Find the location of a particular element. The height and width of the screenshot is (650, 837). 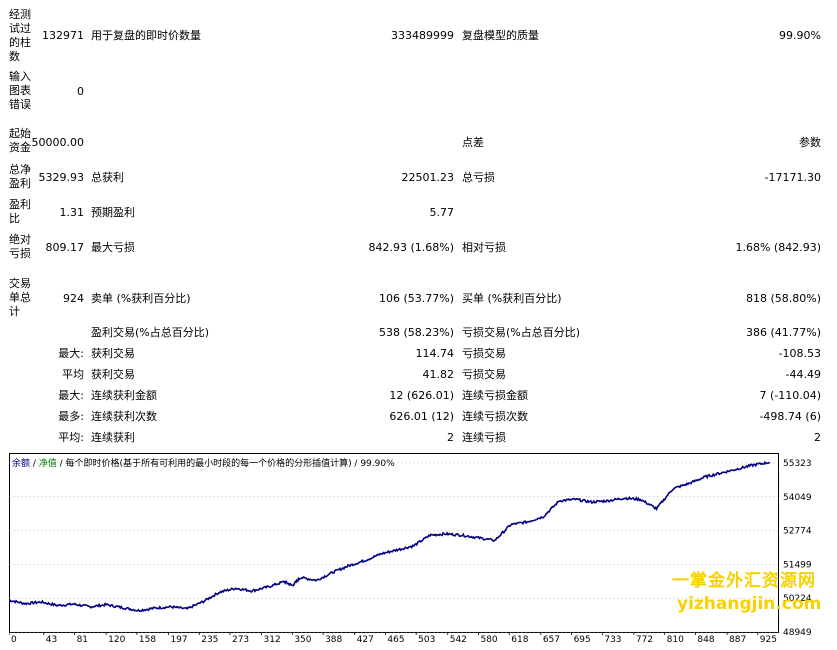

y-tick-label: 51499 is located at coordinates (797, 565).